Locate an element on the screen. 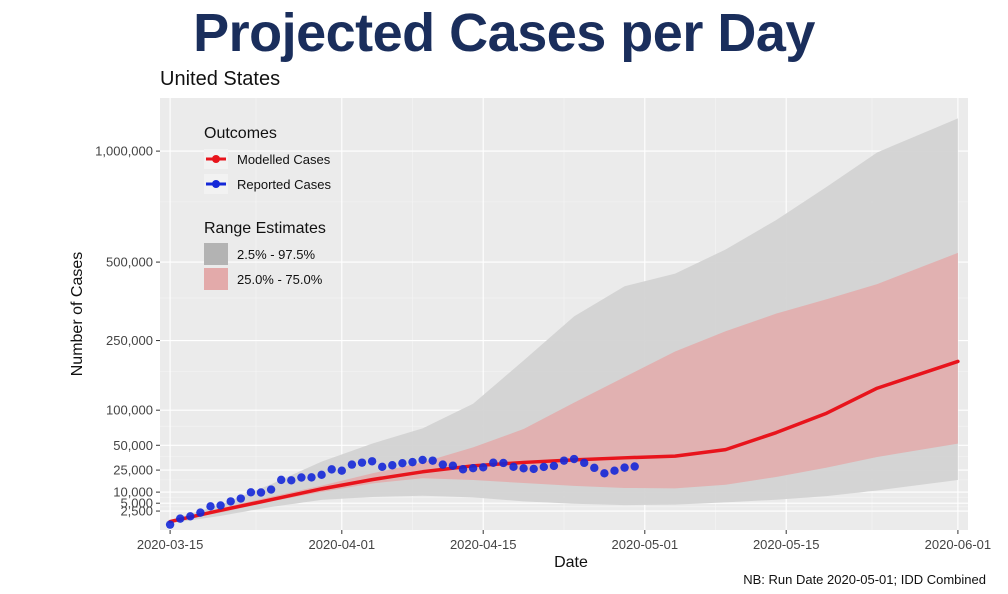 The width and height of the screenshot is (1008, 594). x-tick-label: 2020-04-01 is located at coordinates (342, 544).